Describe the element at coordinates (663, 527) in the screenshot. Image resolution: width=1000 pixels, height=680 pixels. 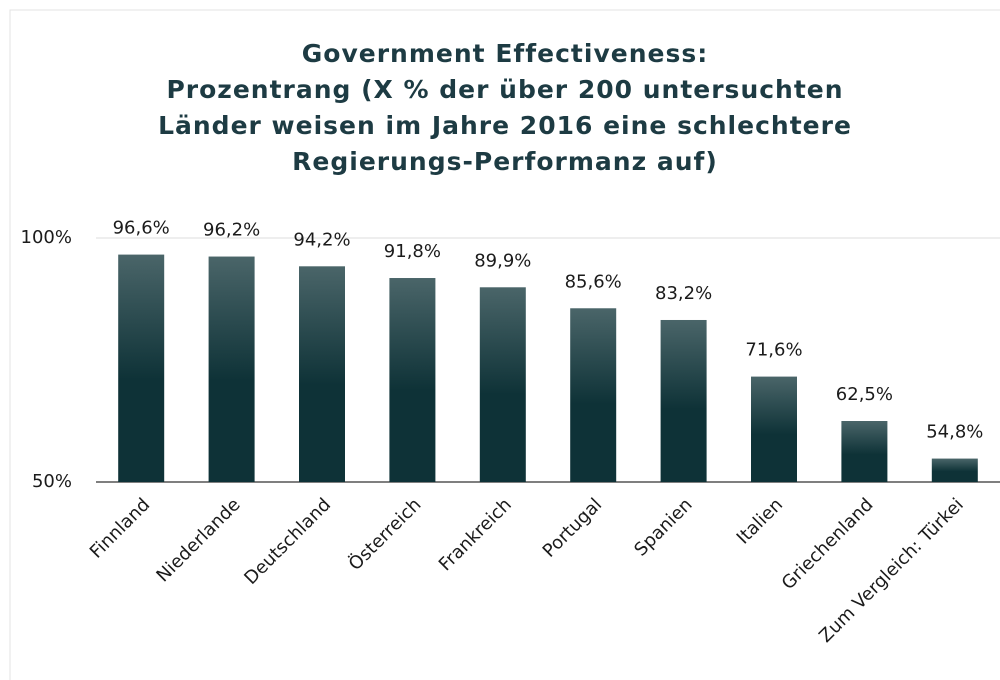
I see `x-tick-label: Spanien` at that location.